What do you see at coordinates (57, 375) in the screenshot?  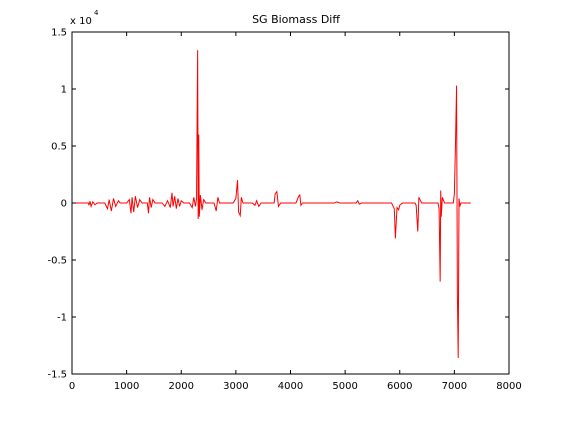 I see `y-tick-label: -1.5` at bounding box center [57, 375].